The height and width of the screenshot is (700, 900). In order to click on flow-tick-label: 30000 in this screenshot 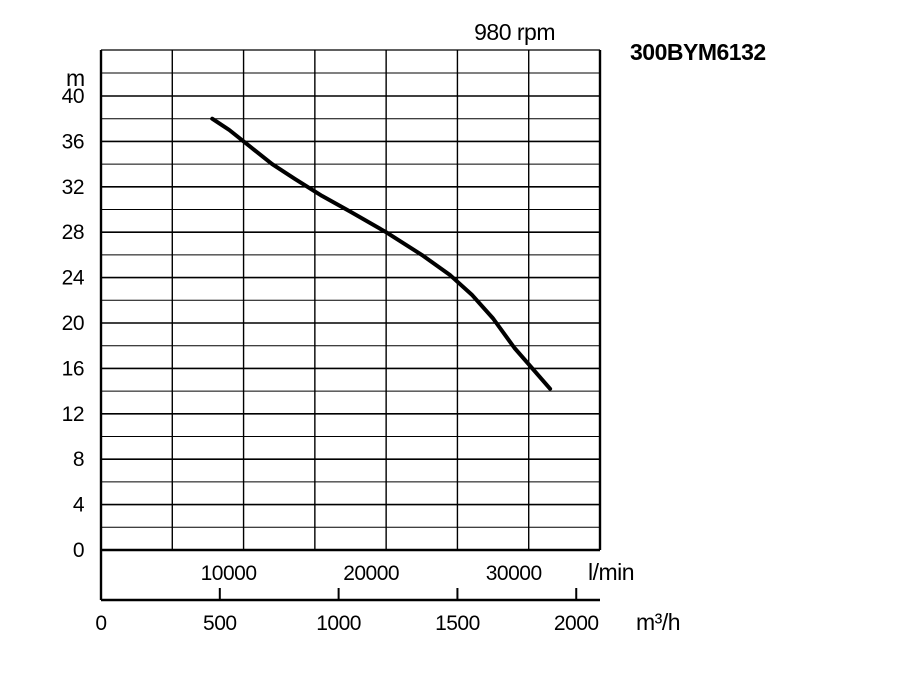, I will do `click(514, 573)`.